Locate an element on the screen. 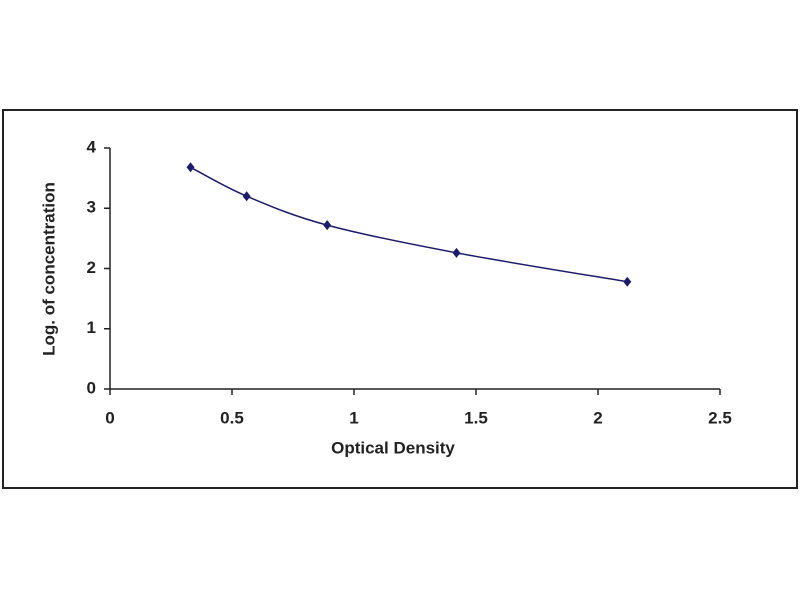 Image resolution: width=800 pixels, height=600 pixels. x-tick-label: 0.5 is located at coordinates (232, 417).